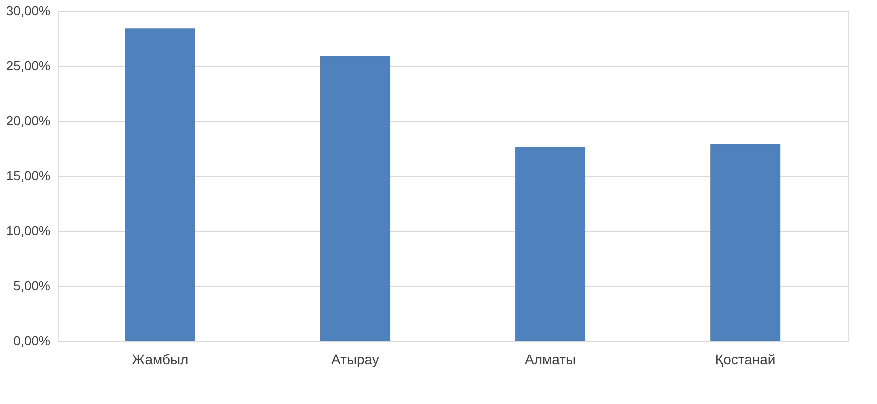 This screenshot has height=404, width=877. What do you see at coordinates (32, 341) in the screenshot?
I see `y-tick-label: 0,00%` at bounding box center [32, 341].